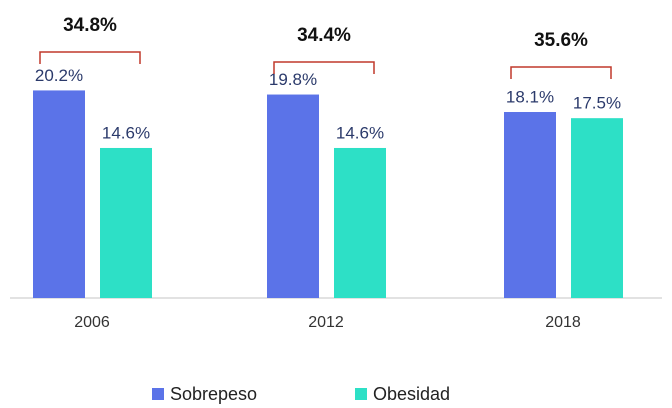 The width and height of the screenshot is (672, 408). I want to click on value-label: 17.5%, so click(597, 103).